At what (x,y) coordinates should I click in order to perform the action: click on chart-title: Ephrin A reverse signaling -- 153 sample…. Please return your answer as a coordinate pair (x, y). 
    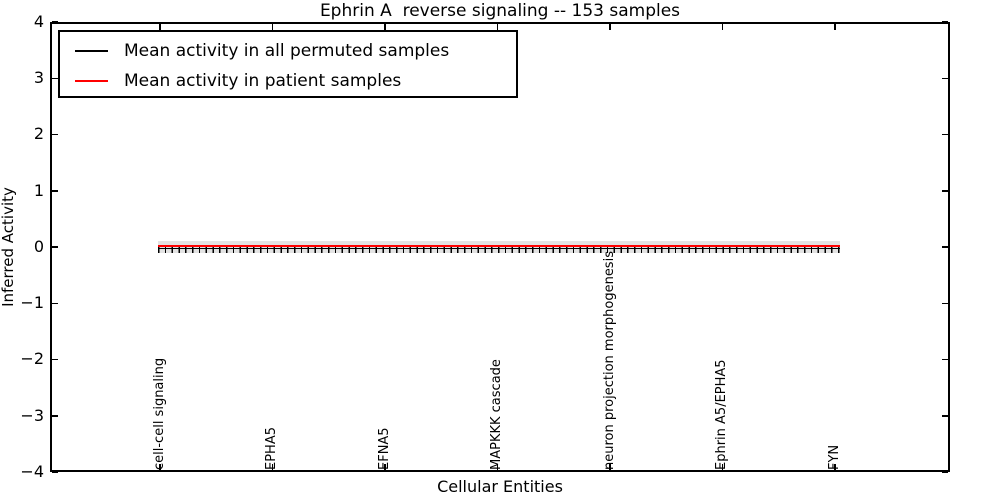
    Looking at the image, I should click on (500, 11).